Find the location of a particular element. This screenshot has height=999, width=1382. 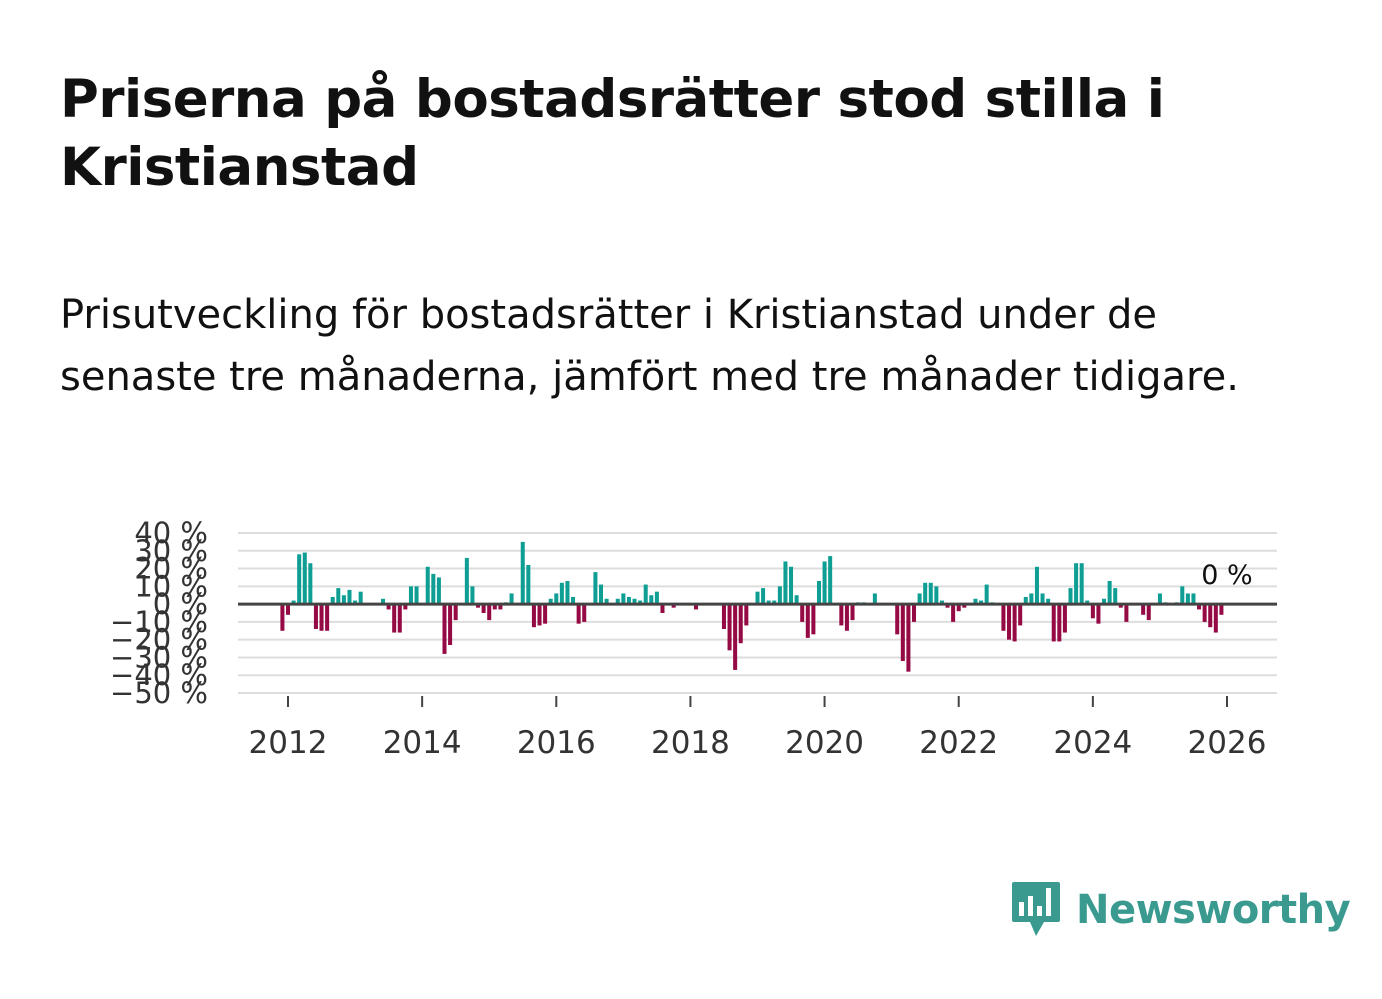

x-tick-label: 2024 is located at coordinates (1092, 743).